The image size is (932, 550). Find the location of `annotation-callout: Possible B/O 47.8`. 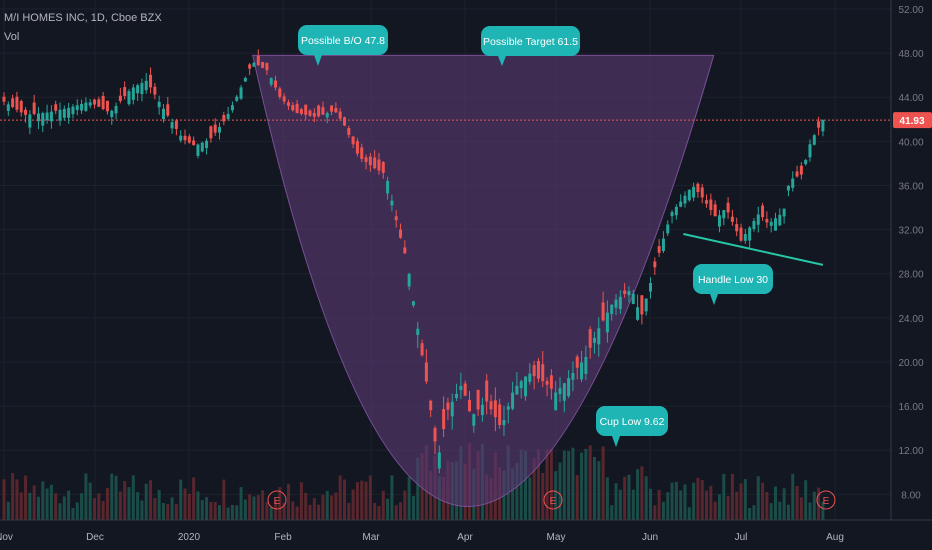

annotation-callout: Possible B/O 47.8 is located at coordinates (343, 45).